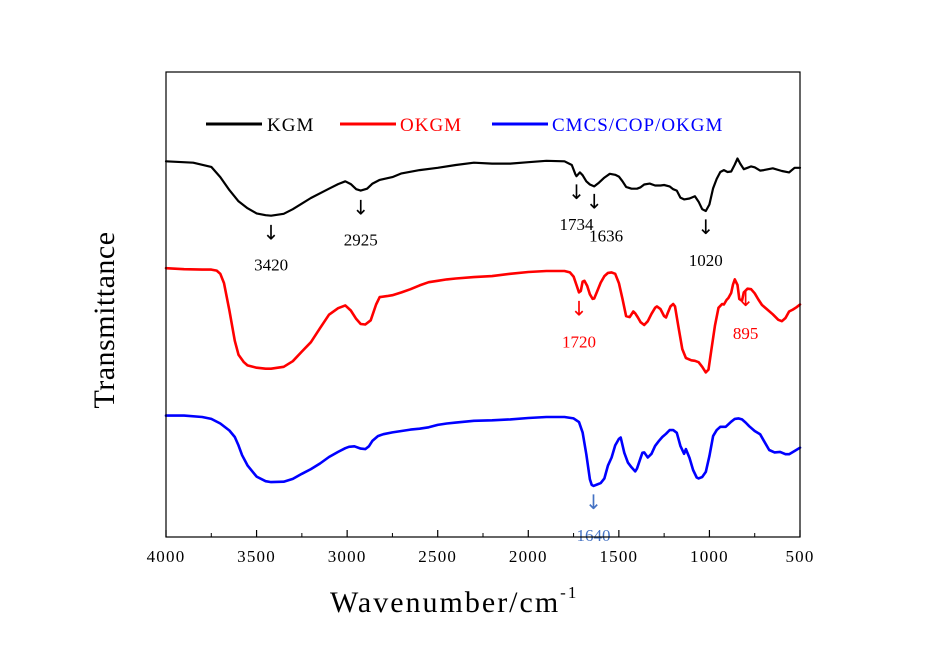  What do you see at coordinates (464, 125) in the screenshot?
I see `legend: KGM OKGM CMCS/COP/OKGM` at bounding box center [464, 125].